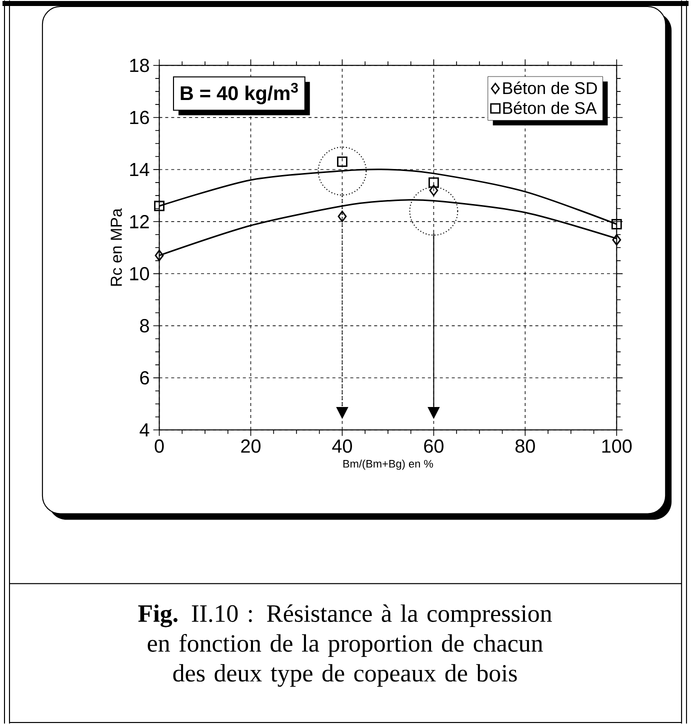 Image resolution: width=691 pixels, height=724 pixels. I want to click on y-tick-label: 12, so click(139, 221).